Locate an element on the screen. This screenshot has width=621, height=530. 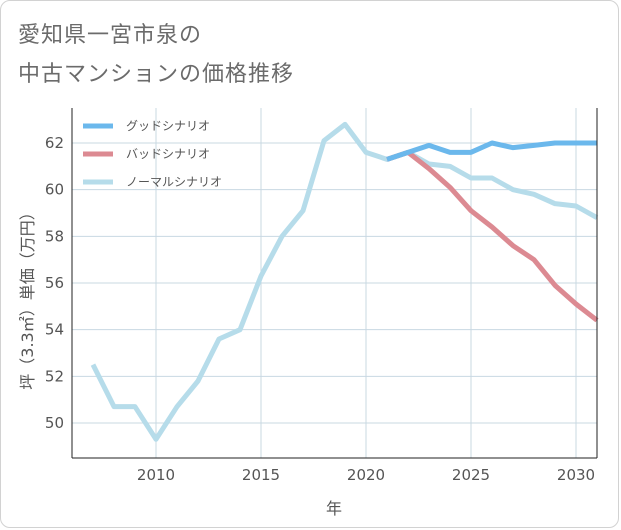
y-tick-label-60: 60 is located at coordinates (54, 190).